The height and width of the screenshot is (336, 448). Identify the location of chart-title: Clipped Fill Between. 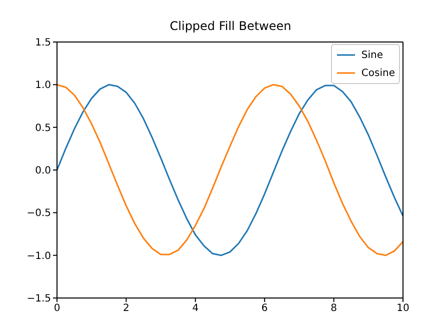
(230, 26).